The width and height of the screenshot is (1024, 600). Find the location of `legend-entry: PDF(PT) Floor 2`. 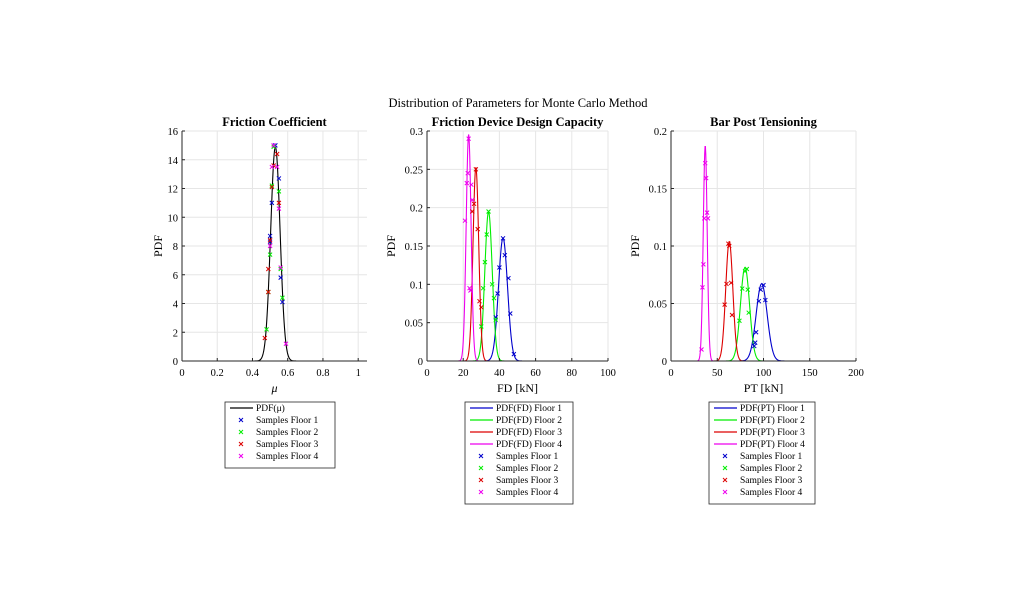

legend-entry: PDF(PT) Floor 2 is located at coordinates (772, 420).